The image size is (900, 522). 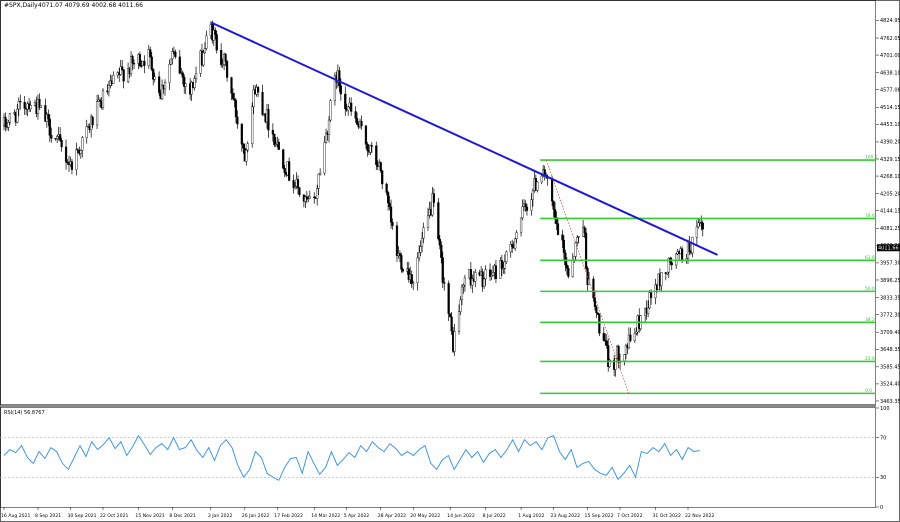 What do you see at coordinates (890, 39) in the screenshot?
I see `price-tick-label: 4762.05` at bounding box center [890, 39].